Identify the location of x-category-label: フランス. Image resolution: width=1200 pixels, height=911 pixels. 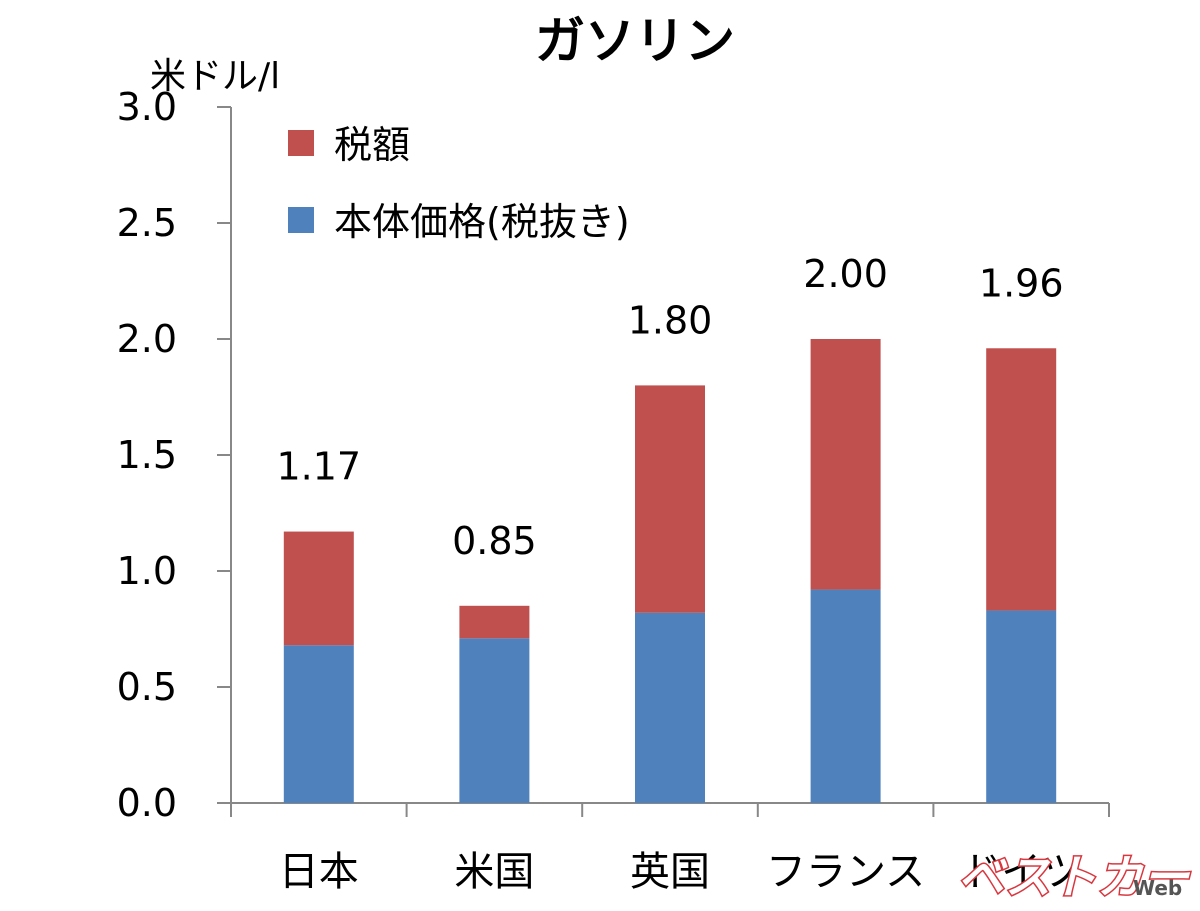
(845, 872).